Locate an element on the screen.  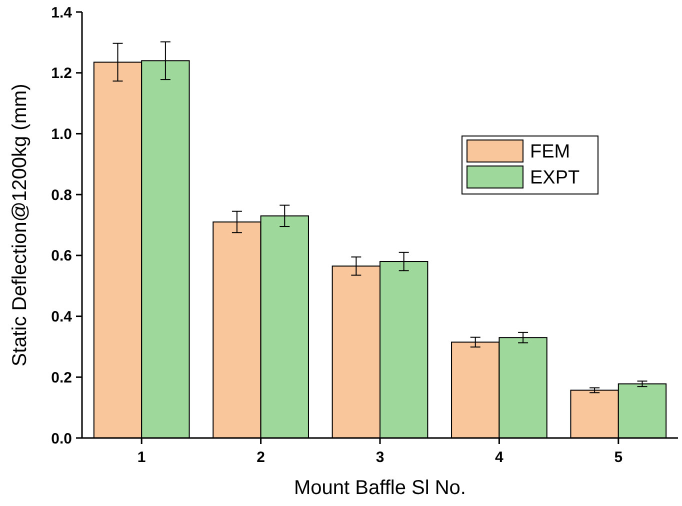
legend-label: EXPT is located at coordinates (555, 178).